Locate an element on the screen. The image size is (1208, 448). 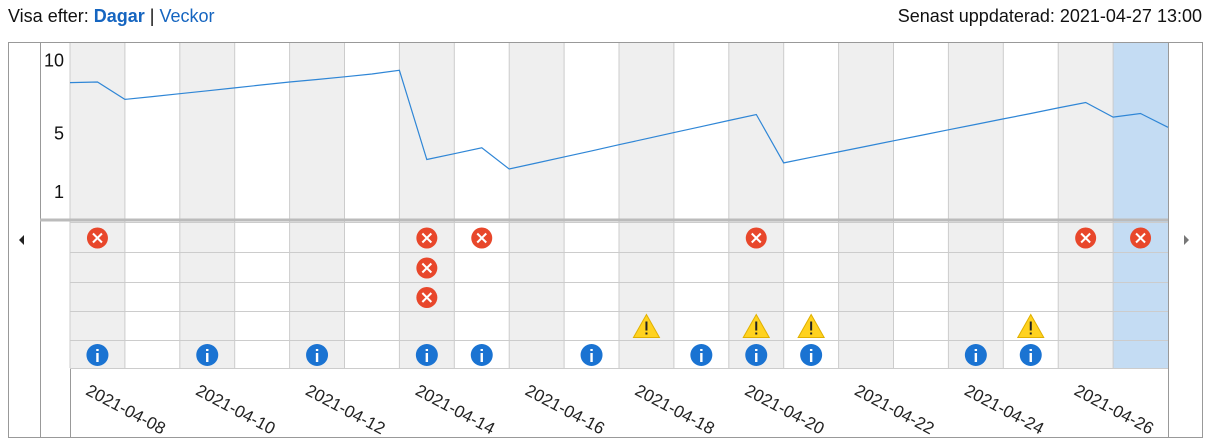
last-updated: Senast uppdaterad: 2021-04-27 13:00 is located at coordinates (1049, 16).